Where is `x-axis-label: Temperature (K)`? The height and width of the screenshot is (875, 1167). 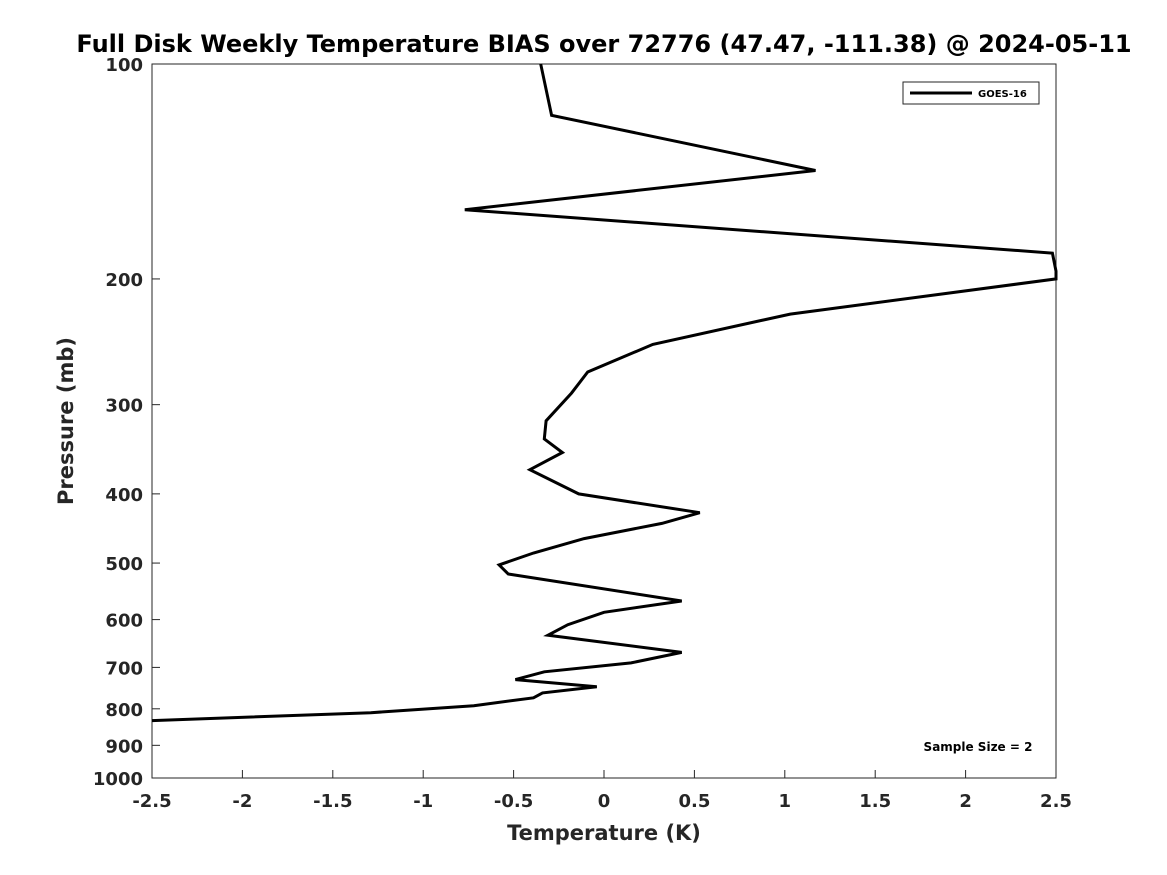
x-axis-label: Temperature (K) is located at coordinates (604, 833).